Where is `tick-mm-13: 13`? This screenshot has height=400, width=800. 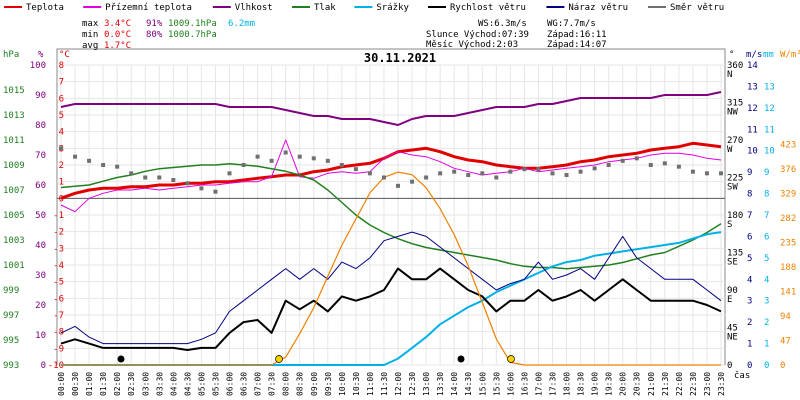 tick-mm-13: 13 is located at coordinates (769, 87).